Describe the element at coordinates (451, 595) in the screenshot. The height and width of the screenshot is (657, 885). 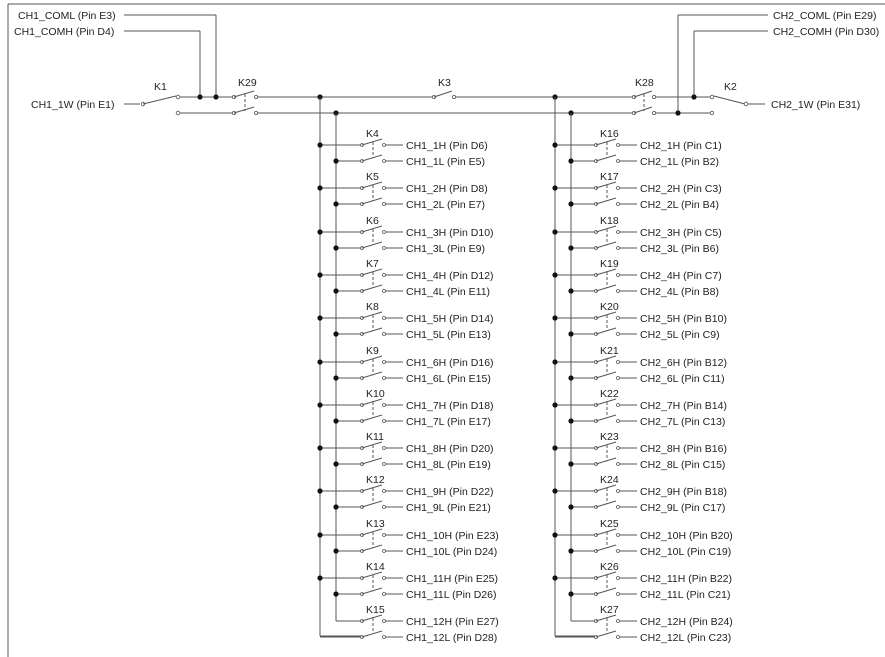
I see `ch1-l-pin-label: CH1_11L (Pin D26)` at that location.